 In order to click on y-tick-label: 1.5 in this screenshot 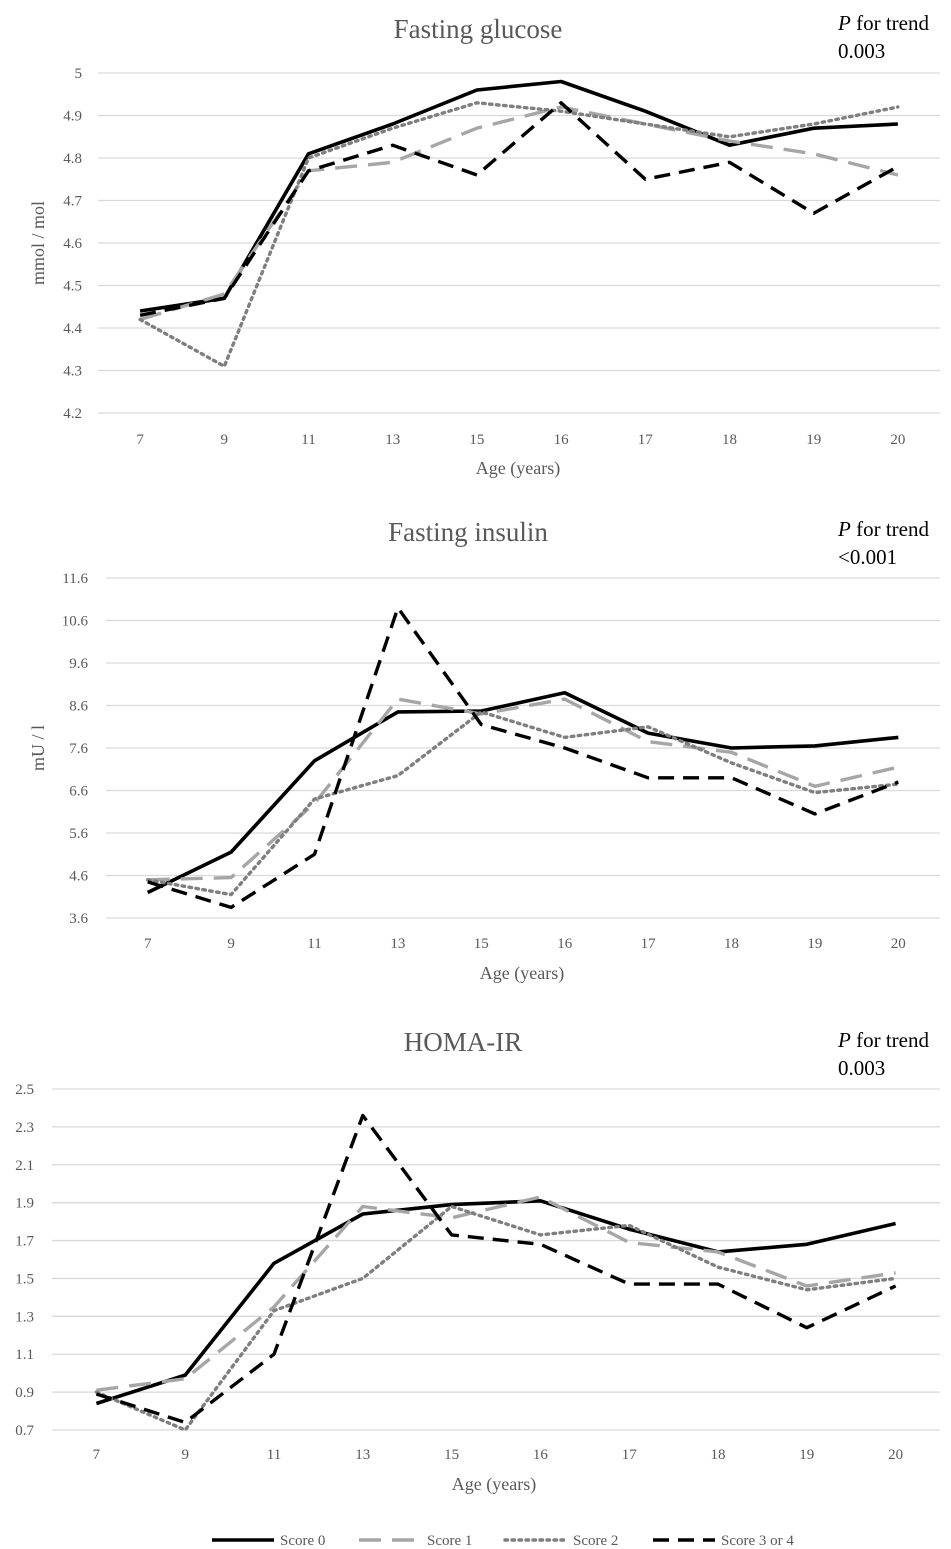, I will do `click(24, 1279)`.